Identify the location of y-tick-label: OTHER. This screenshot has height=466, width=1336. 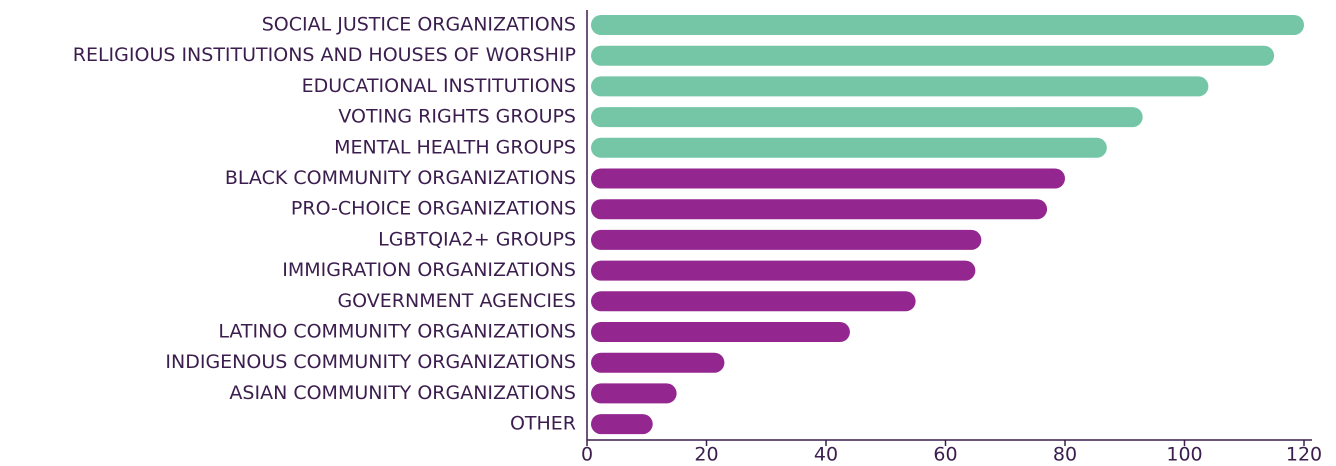
(543, 424).